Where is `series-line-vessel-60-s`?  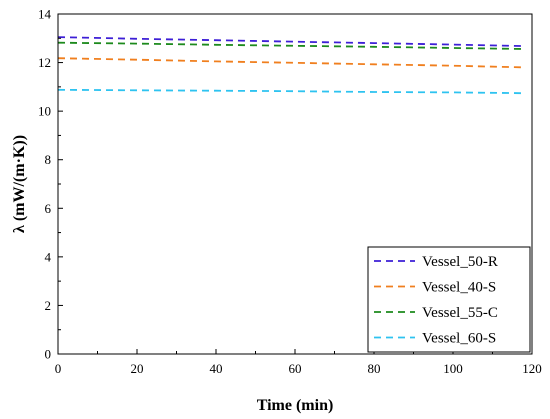
series-line-vessel-60-s is located at coordinates (291, 91).